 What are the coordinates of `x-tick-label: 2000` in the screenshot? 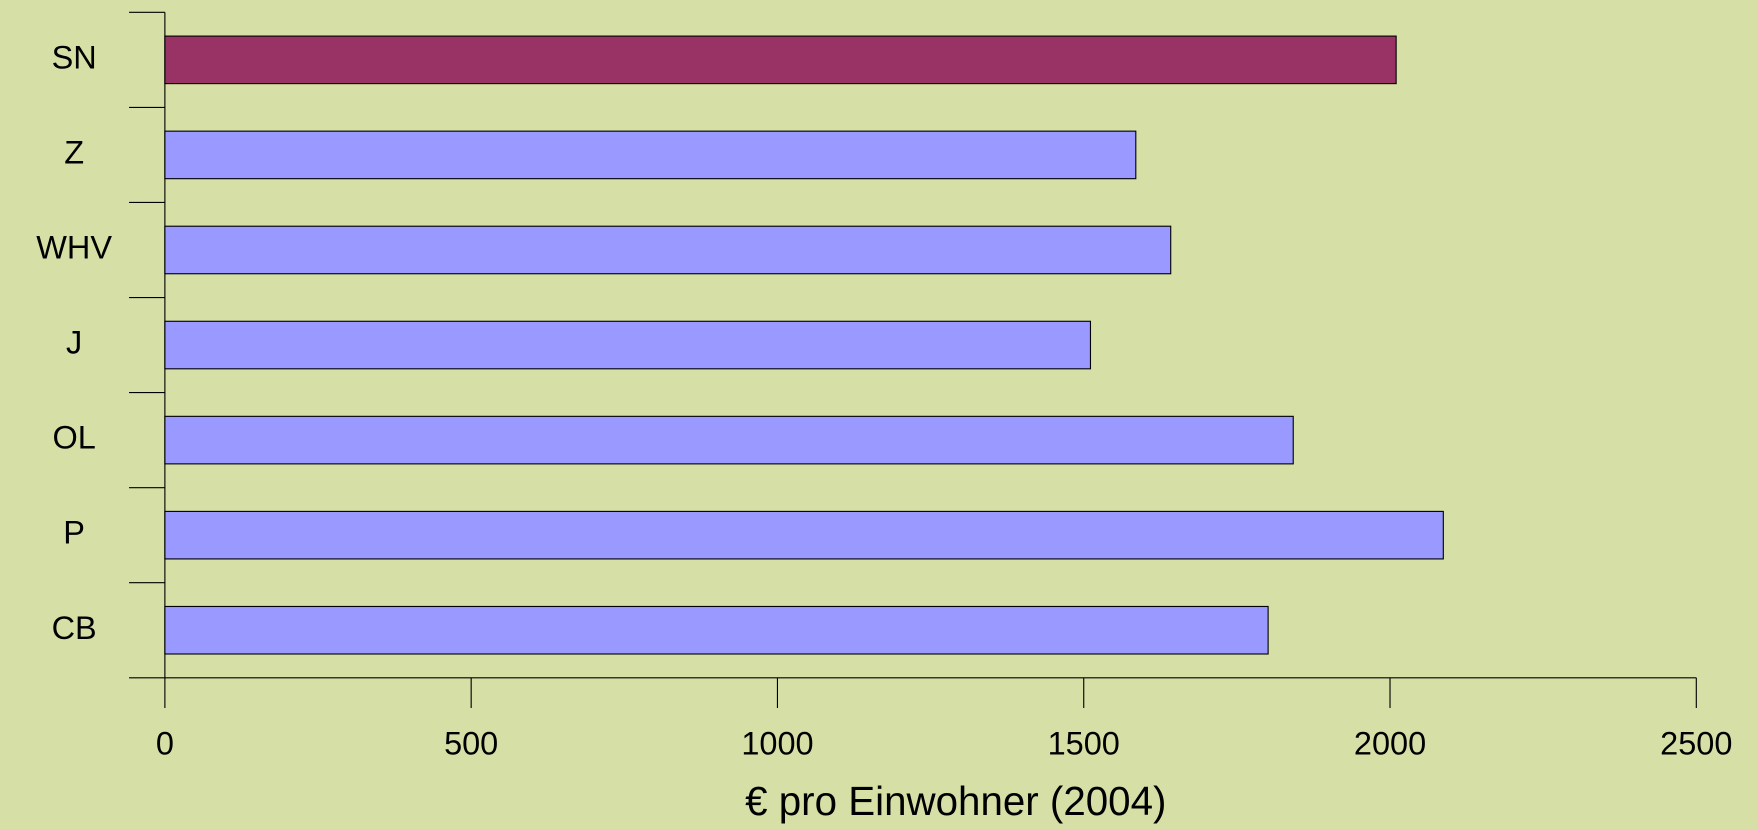 It's located at (1390, 744).